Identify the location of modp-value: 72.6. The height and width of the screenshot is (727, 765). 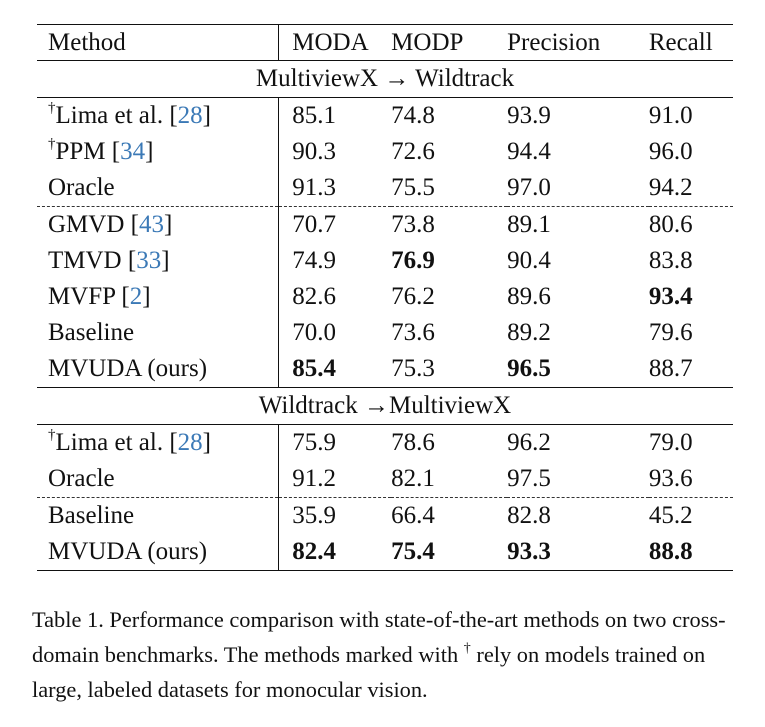
(413, 151).